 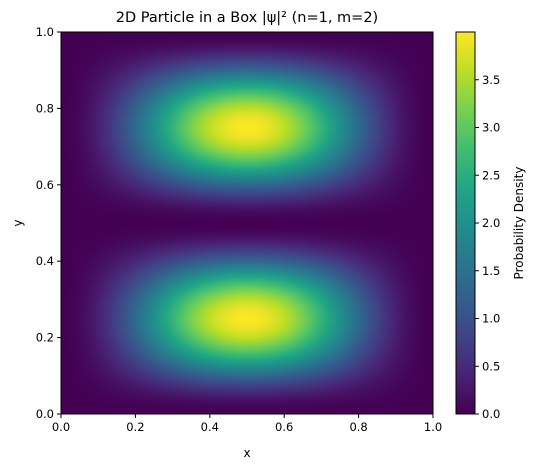 What do you see at coordinates (284, 427) in the screenshot?
I see `x-tick-label: 0.6` at bounding box center [284, 427].